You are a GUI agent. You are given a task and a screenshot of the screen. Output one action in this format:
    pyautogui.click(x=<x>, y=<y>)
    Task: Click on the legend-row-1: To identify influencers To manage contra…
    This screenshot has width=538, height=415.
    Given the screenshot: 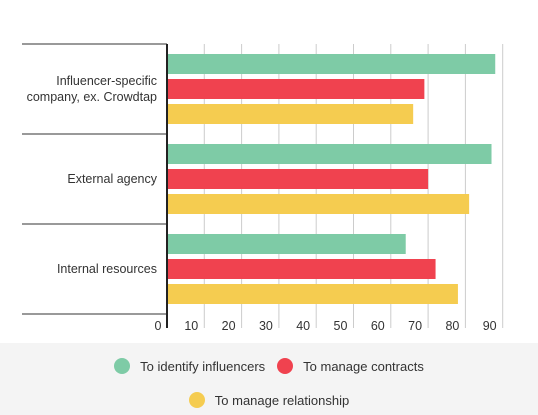 What is the action you would take?
    pyautogui.click(x=269, y=366)
    